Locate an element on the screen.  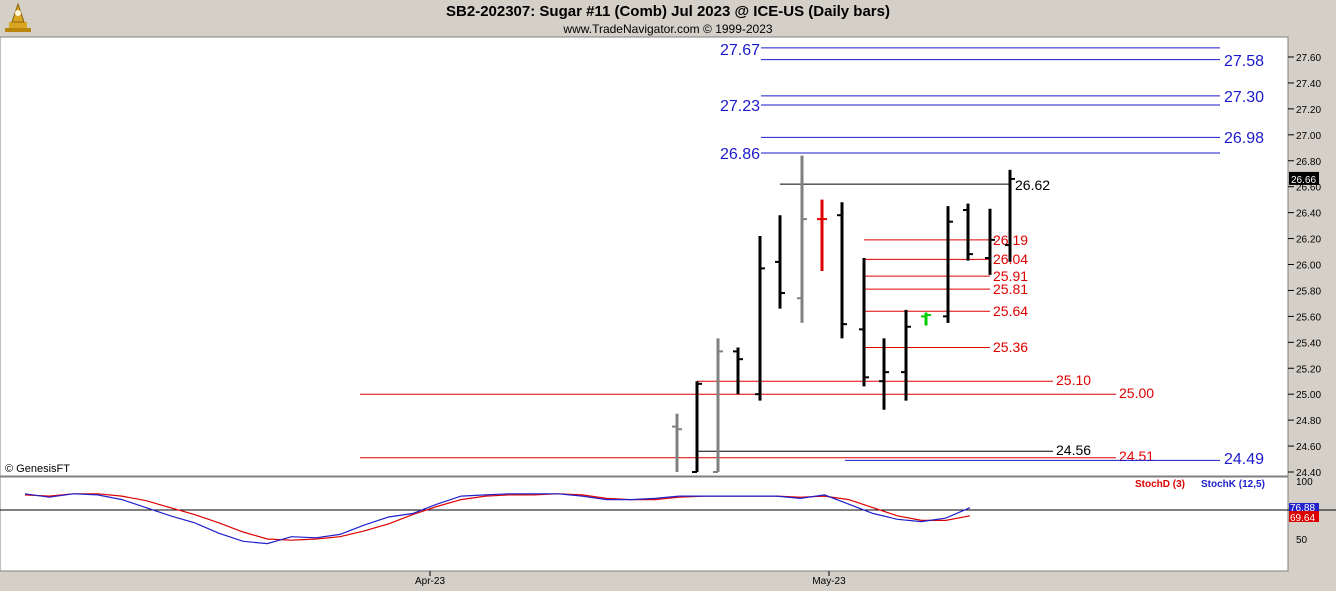
title-bar is located at coordinates (668, 18).